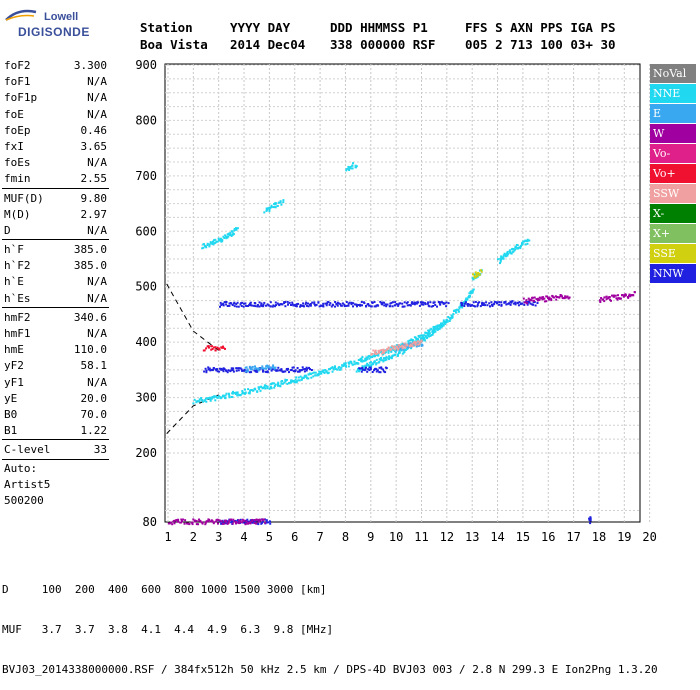 The height and width of the screenshot is (690, 700). I want to click on x-tick-label: 1, so click(167, 537).